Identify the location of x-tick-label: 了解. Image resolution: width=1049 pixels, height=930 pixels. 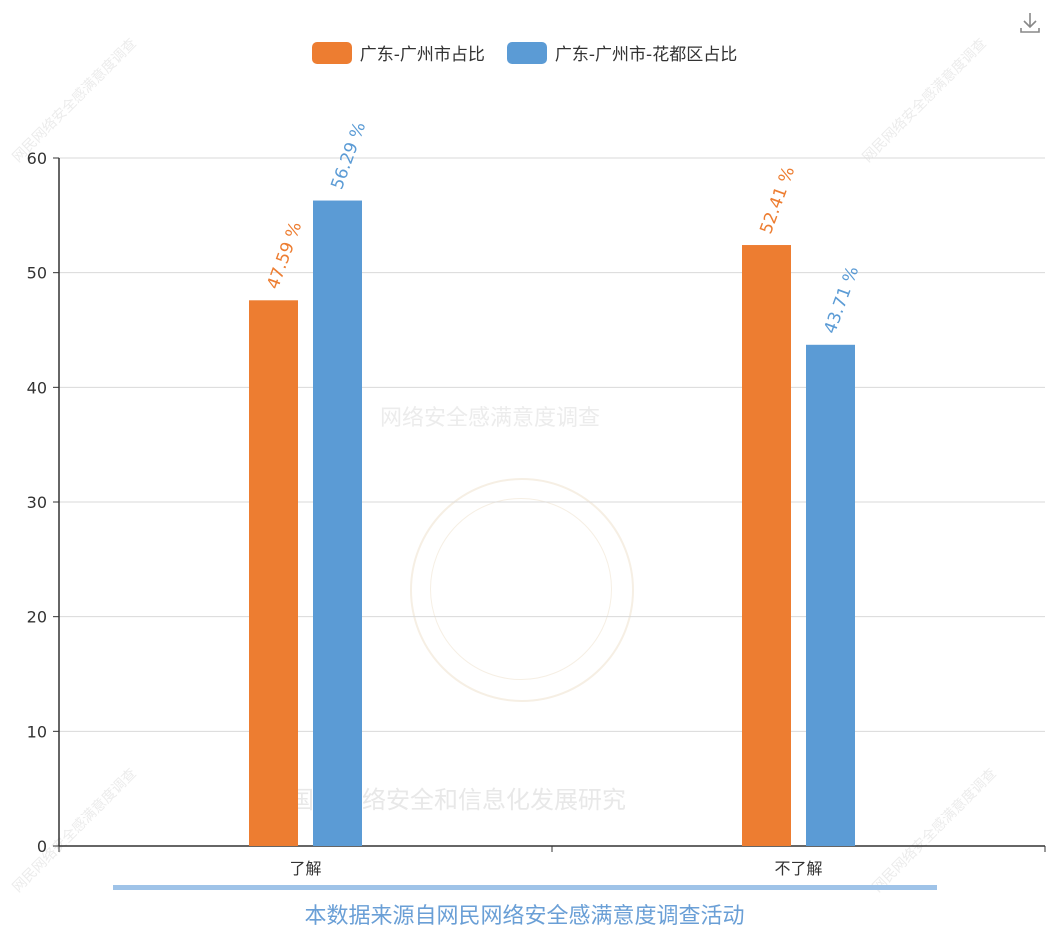
(305, 868).